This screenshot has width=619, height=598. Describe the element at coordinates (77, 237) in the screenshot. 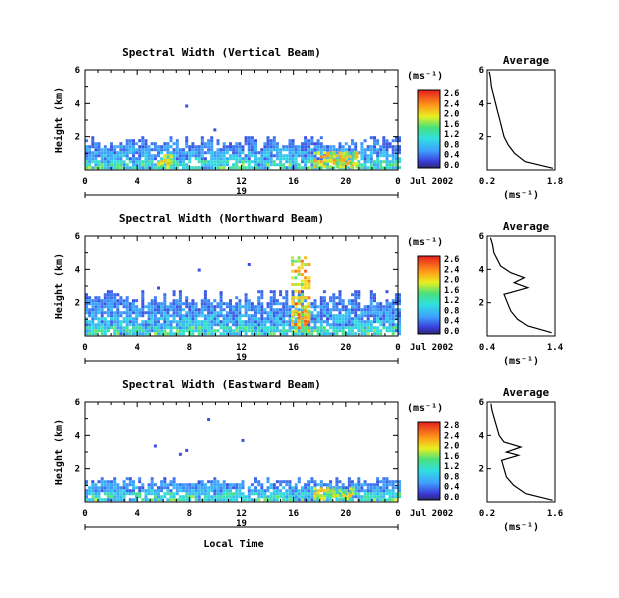

I see `y-tick-label: 6` at that location.